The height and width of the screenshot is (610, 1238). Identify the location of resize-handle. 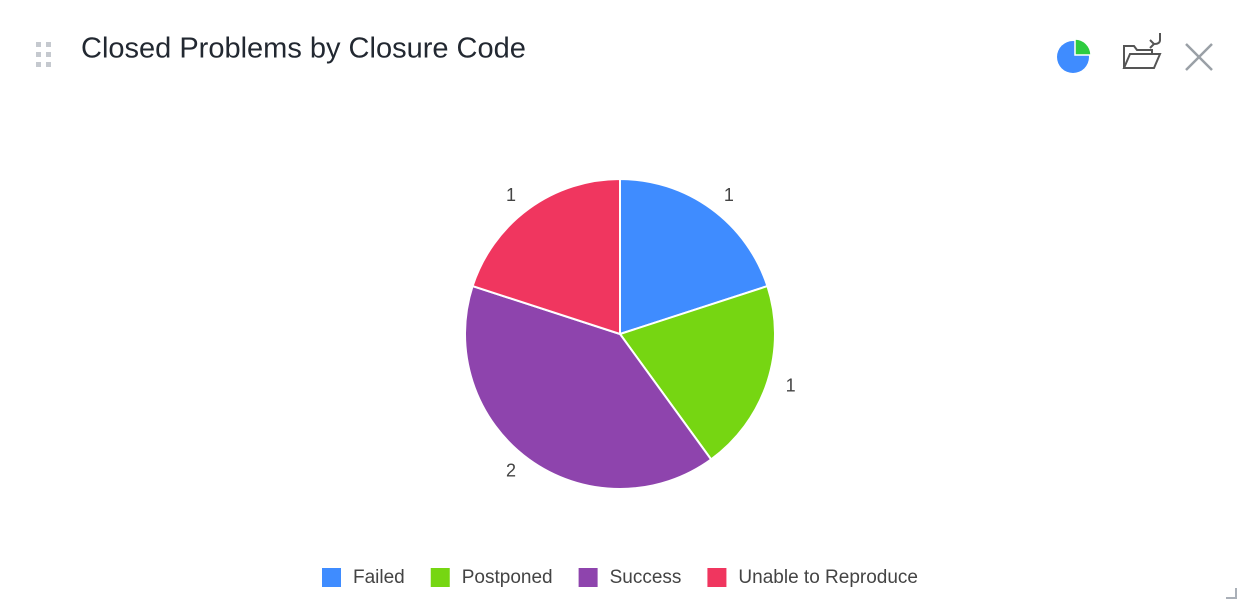
(1231, 593).